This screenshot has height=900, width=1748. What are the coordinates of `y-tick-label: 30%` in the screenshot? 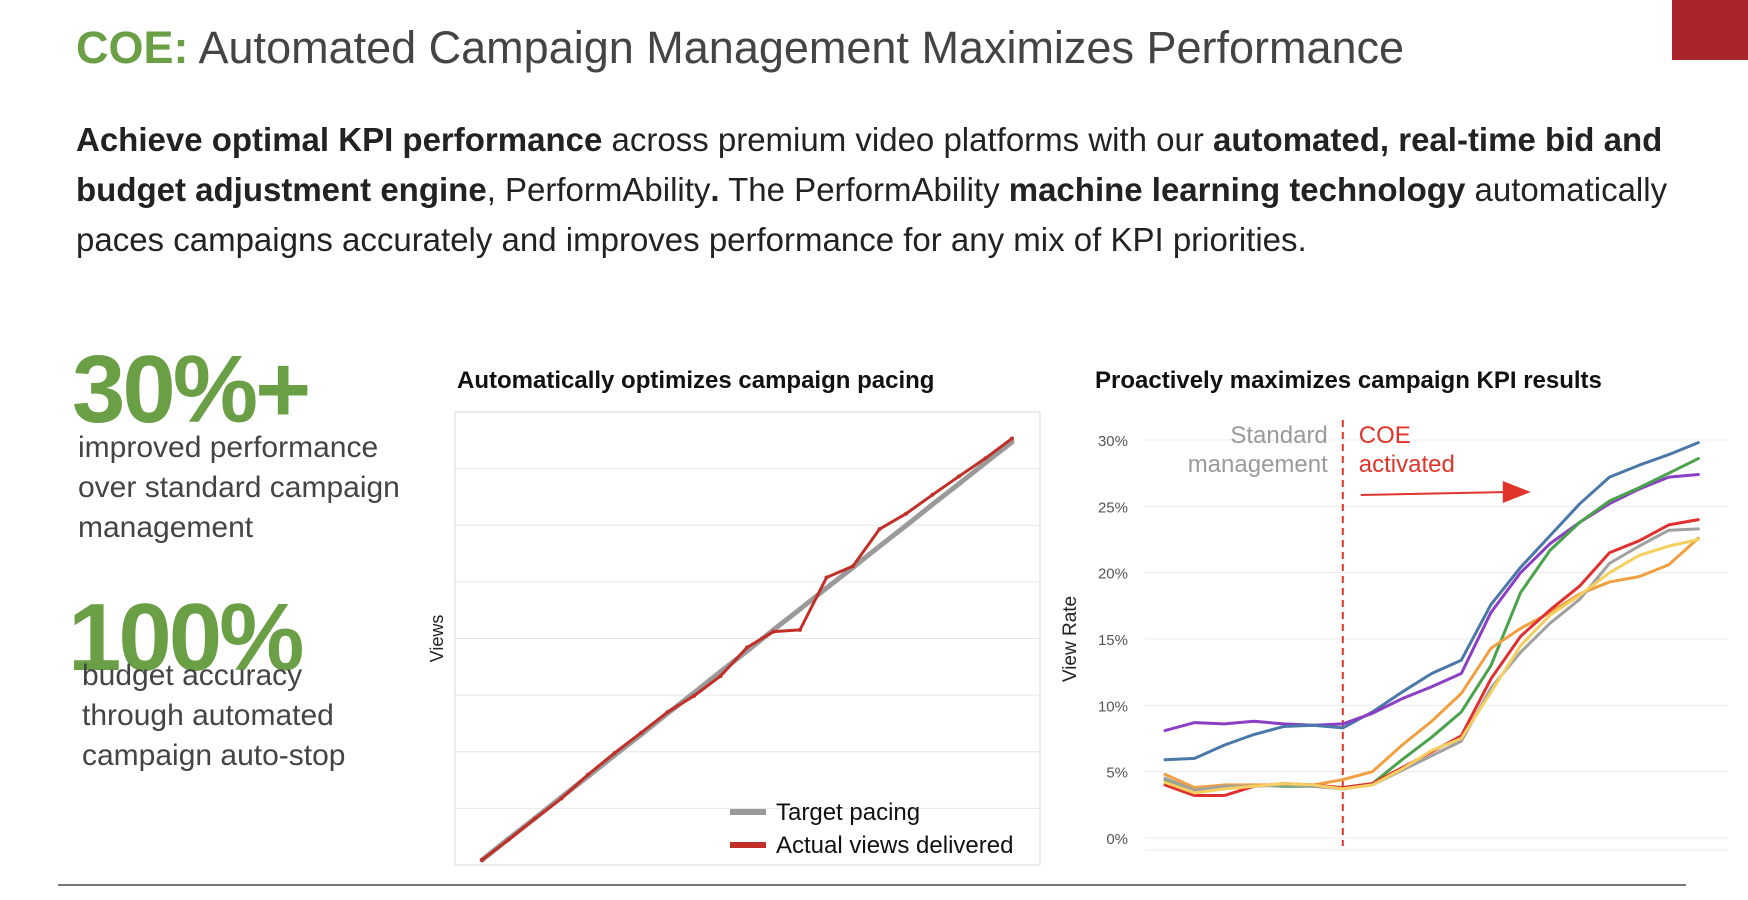 It's located at (1113, 441).